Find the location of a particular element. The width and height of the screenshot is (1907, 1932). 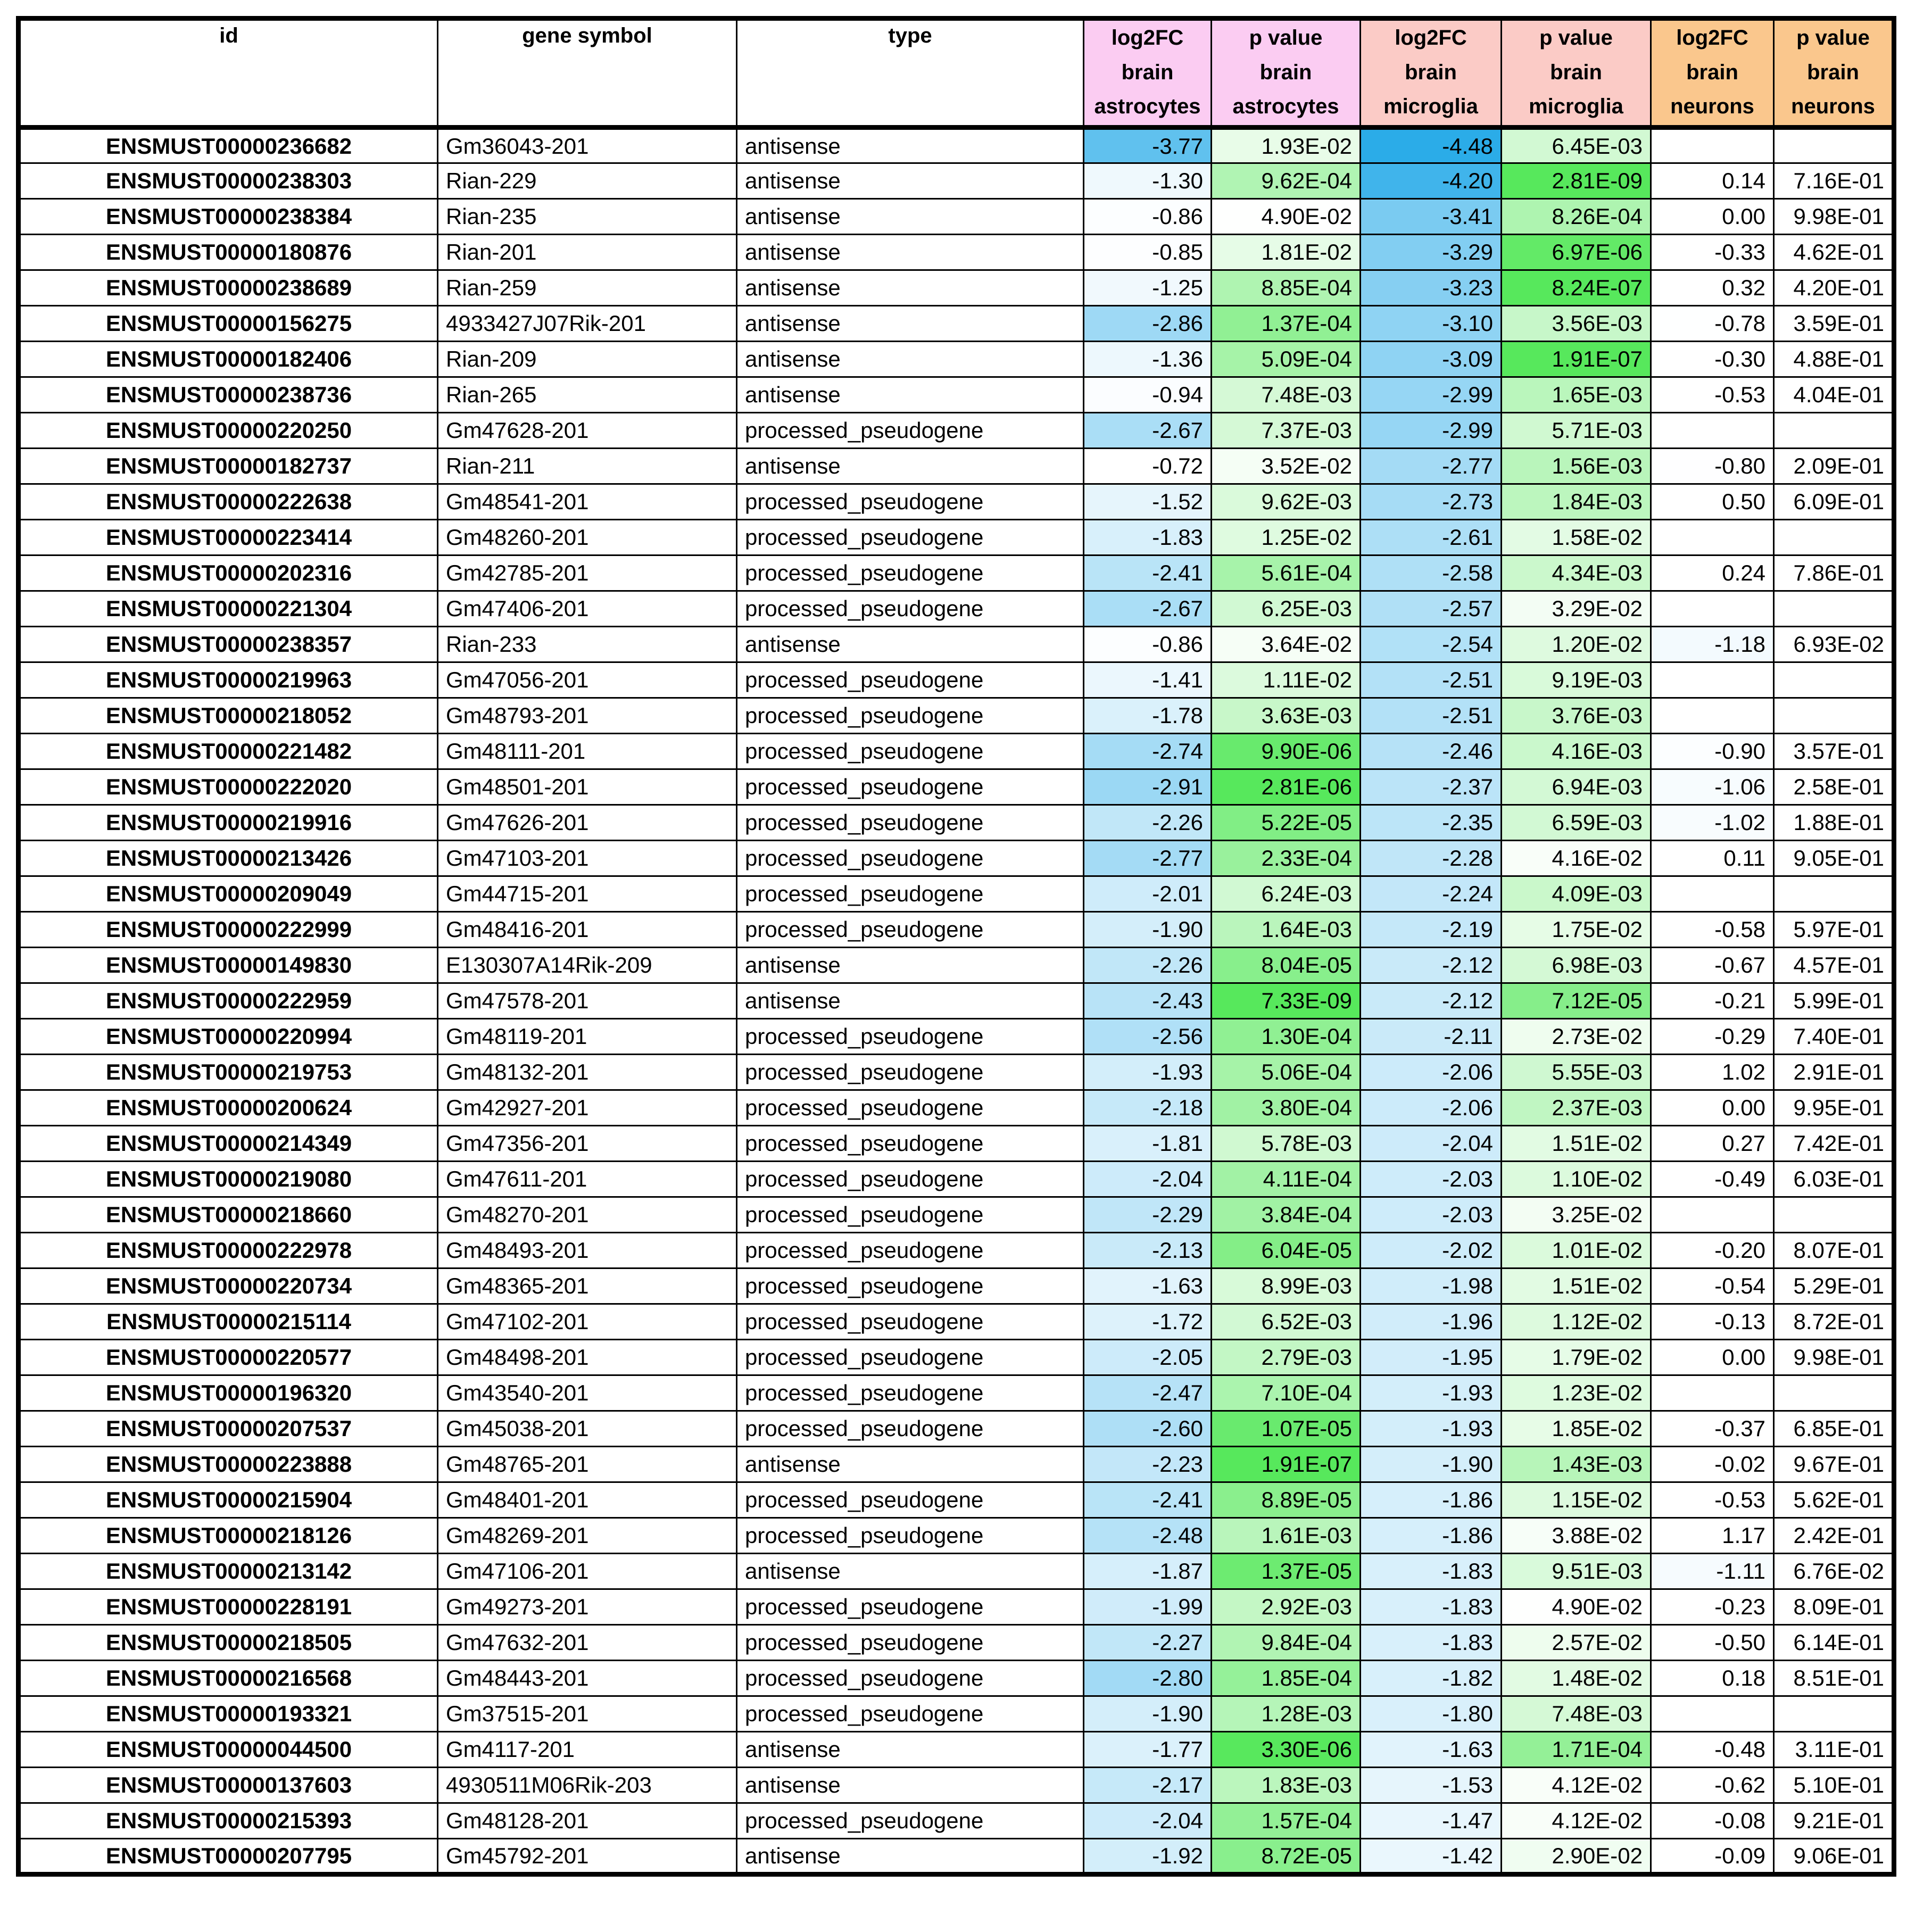

log2fc-microglia-cell: -1.63 is located at coordinates (1431, 1750).